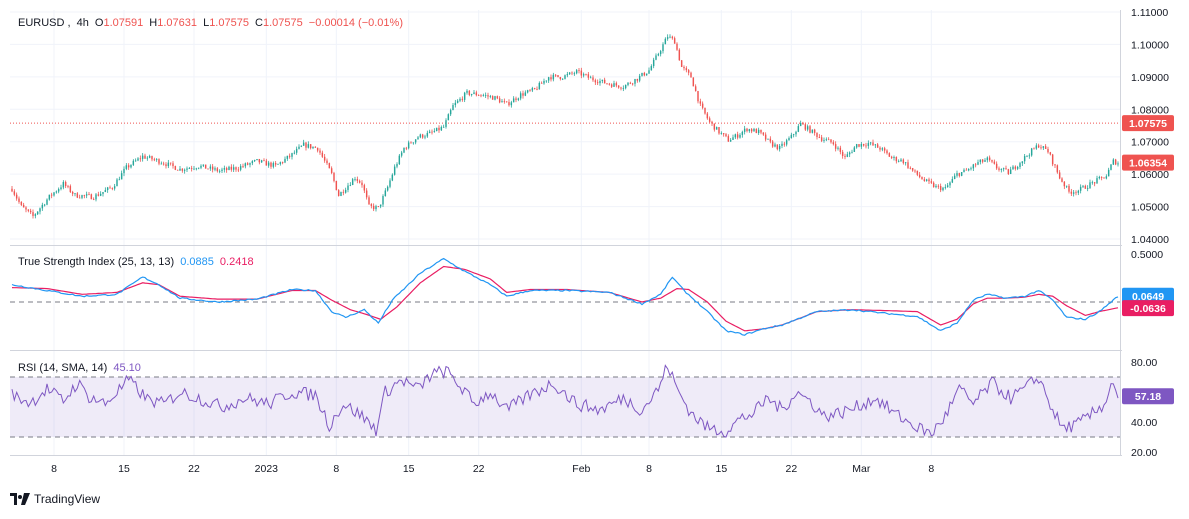 The height and width of the screenshot is (519, 1189). What do you see at coordinates (581, 469) in the screenshot?
I see `time-tick-label: Feb` at bounding box center [581, 469].